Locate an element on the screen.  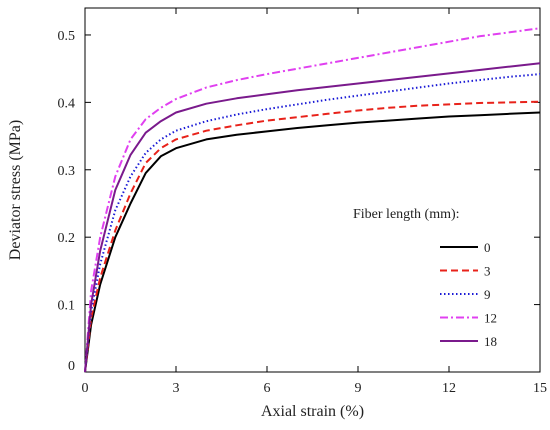
x-tick-label: 9 is located at coordinates (358, 388).